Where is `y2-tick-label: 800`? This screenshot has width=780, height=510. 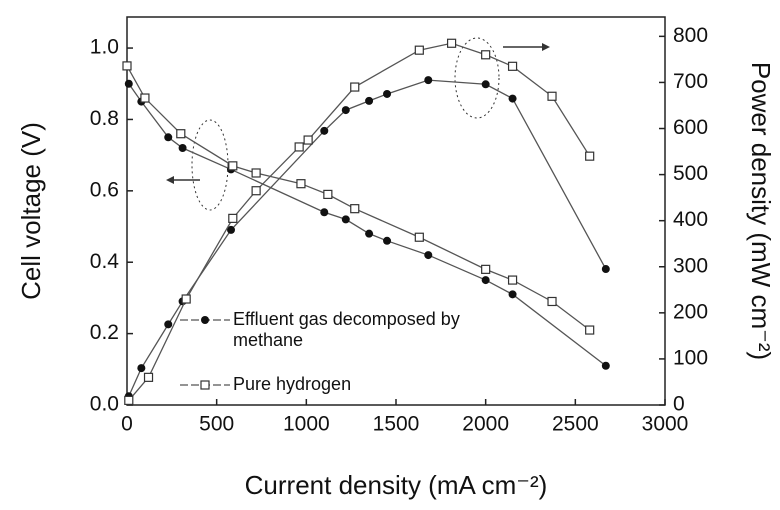 y2-tick-label: 800 is located at coordinates (690, 35).